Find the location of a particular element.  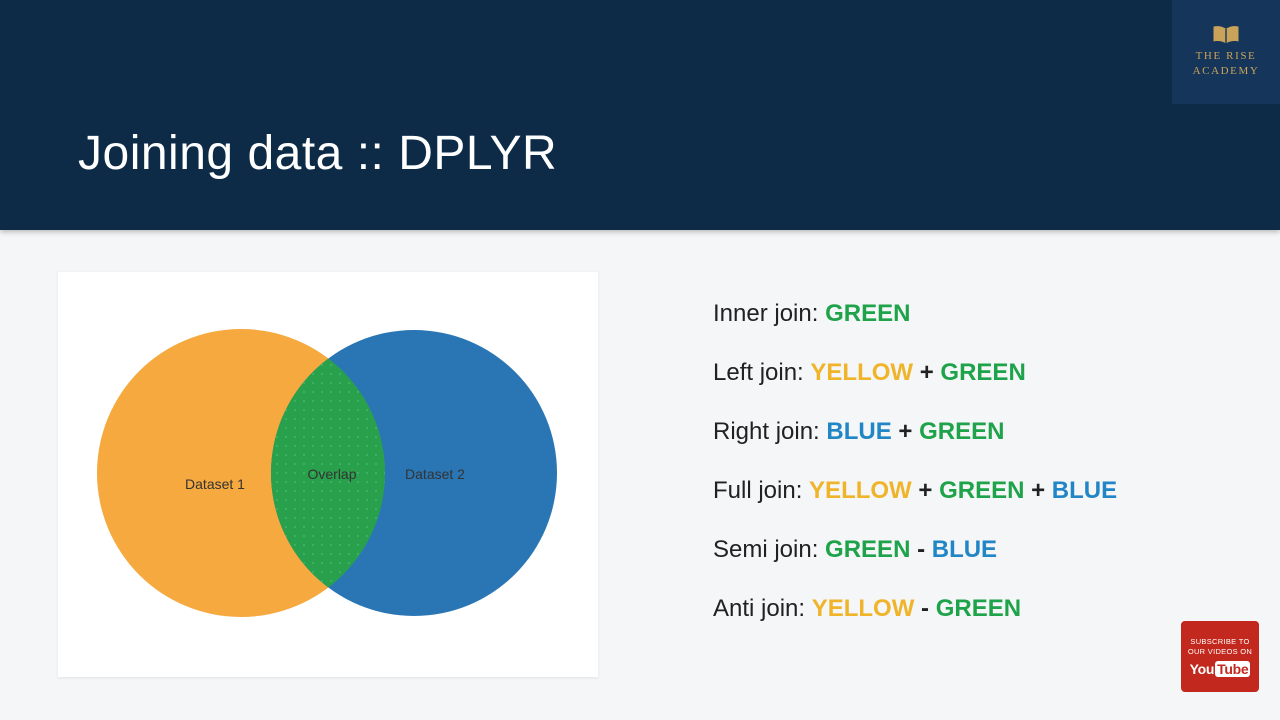

subscribe-text-line-2: OUR VIDEOS ON is located at coordinates (1220, 651).